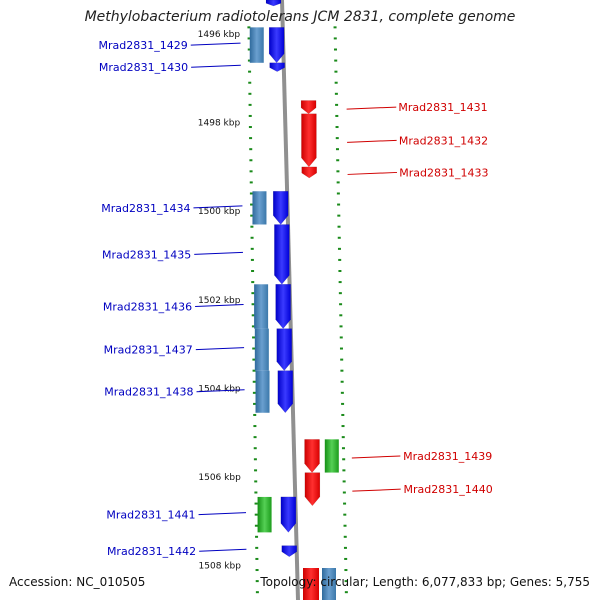  I want to click on gene-label-forward: Mrad2831_1441, so click(150, 515).